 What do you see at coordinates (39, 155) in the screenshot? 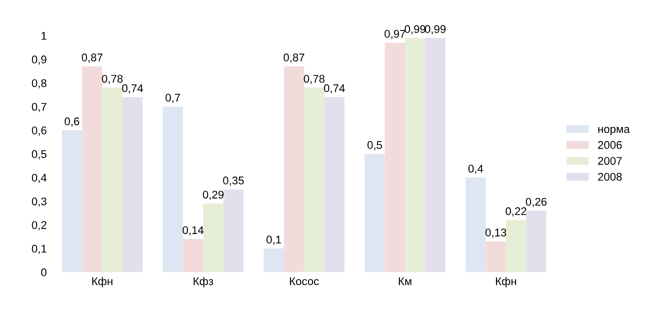
I see `y-tick-label: 0,5` at bounding box center [39, 155].